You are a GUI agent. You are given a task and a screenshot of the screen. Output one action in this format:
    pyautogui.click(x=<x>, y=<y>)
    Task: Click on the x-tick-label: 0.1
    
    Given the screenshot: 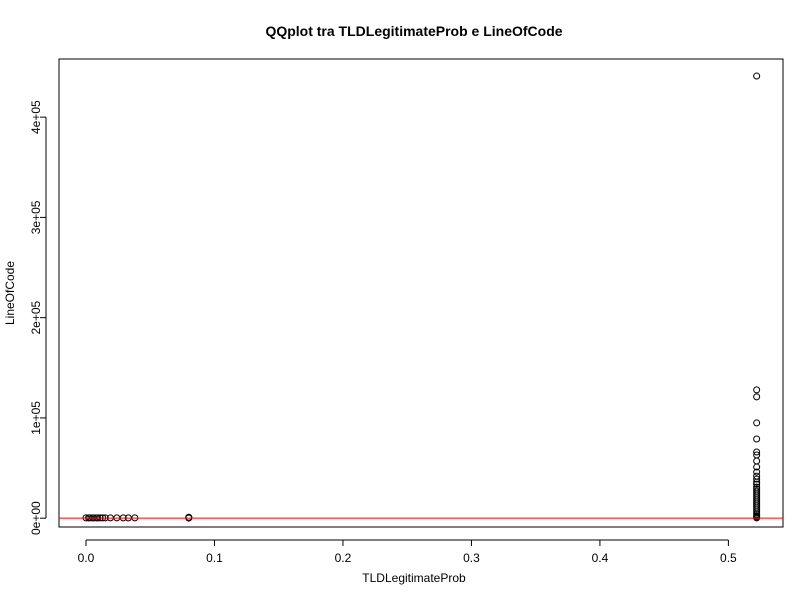 What is the action you would take?
    pyautogui.click(x=214, y=558)
    